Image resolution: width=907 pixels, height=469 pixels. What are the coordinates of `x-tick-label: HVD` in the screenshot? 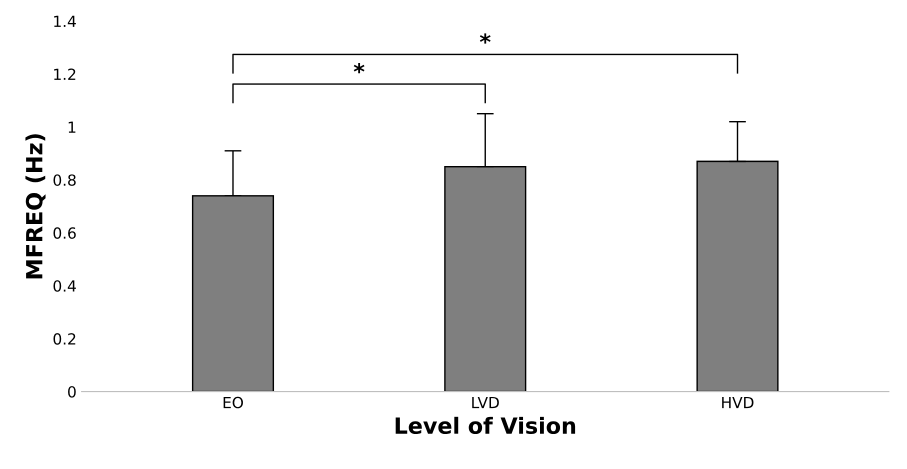 It's located at (738, 402).